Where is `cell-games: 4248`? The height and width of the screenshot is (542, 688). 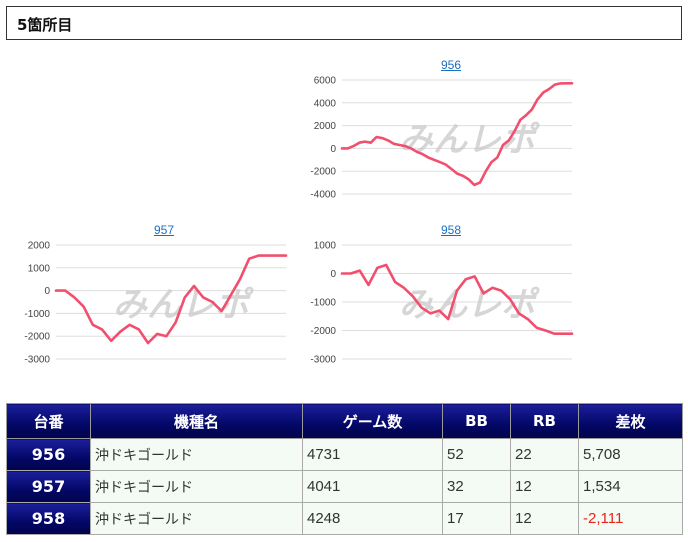 cell-games: 4248 is located at coordinates (372, 518).